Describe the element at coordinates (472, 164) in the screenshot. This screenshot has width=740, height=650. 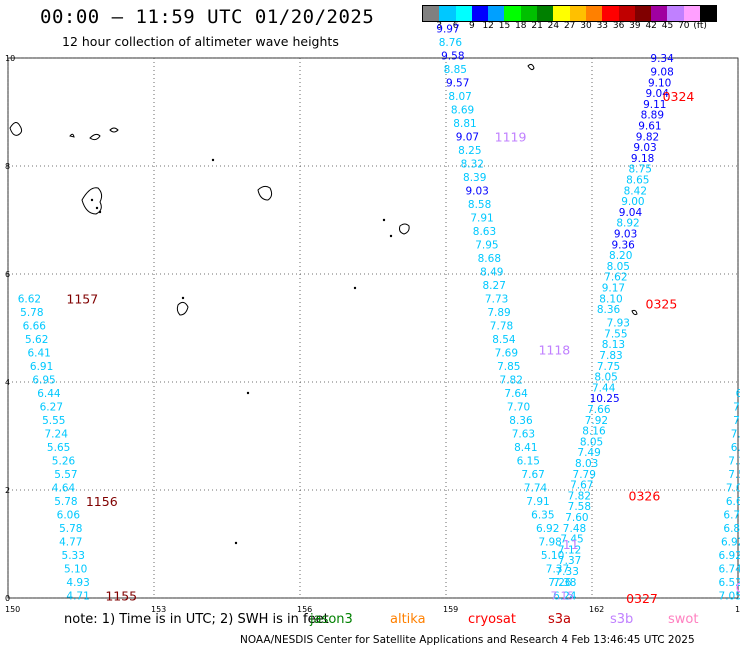
I see `wave-height-value: 8.32` at that location.